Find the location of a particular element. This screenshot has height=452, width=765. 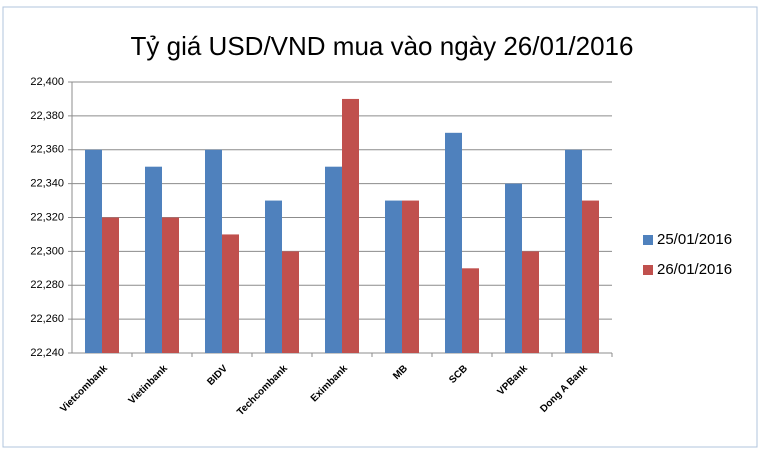

y-tick-label: 22,240 is located at coordinates (47, 353).